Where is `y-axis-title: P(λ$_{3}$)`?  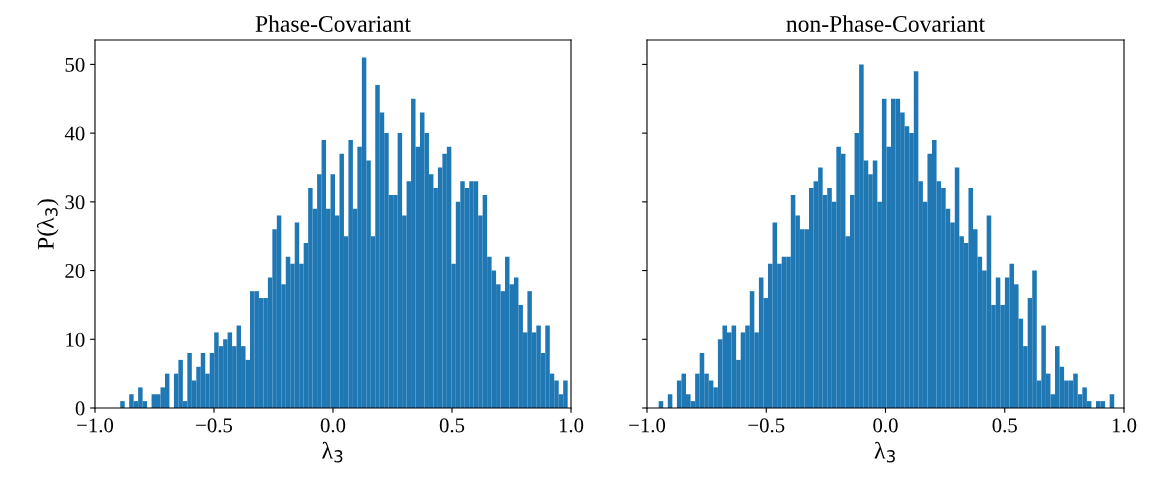 y-axis-title: P(λ$_{3}$) is located at coordinates (47, 224).